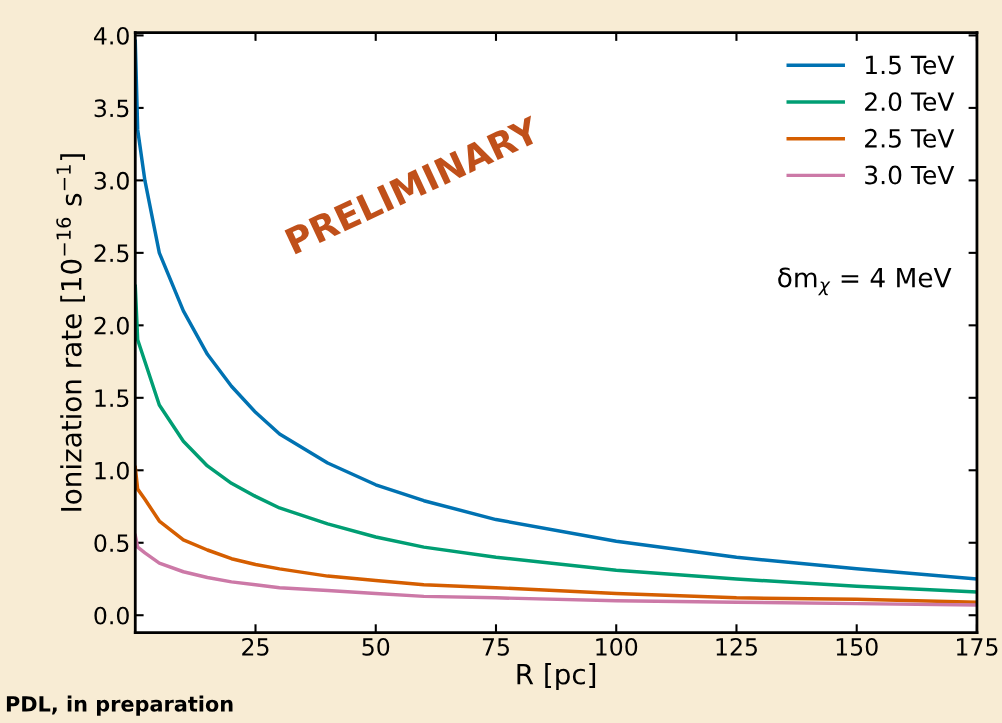  Describe the element at coordinates (865, 281) in the screenshot. I see `annotation: δm$_{χ}$ = 4 MeV` at that location.